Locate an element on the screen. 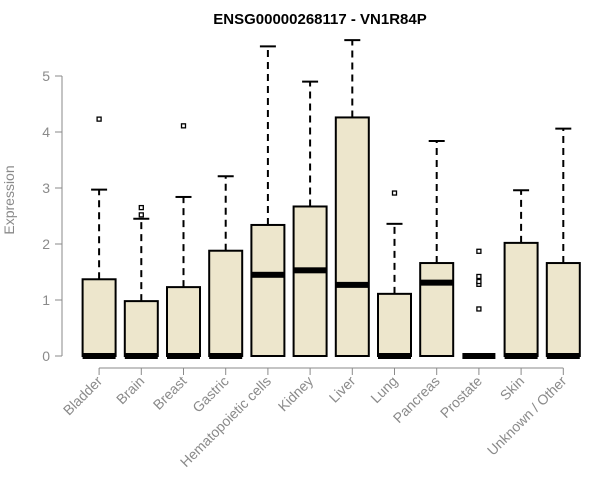  box-brain is located at coordinates (141, 281).